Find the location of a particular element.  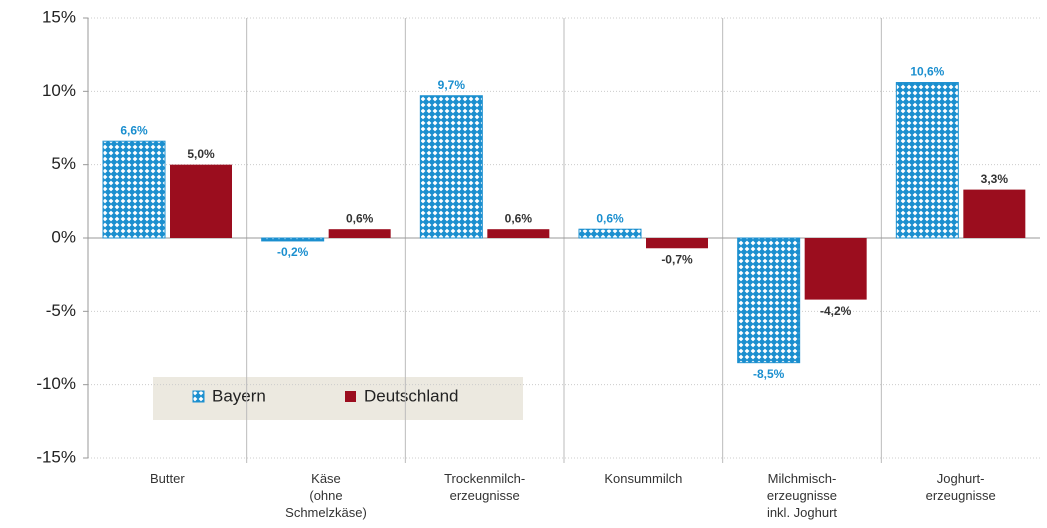

x-tick-label: Milchmisch- erzeugnisse inkl. Joghurt is located at coordinates (802, 495).